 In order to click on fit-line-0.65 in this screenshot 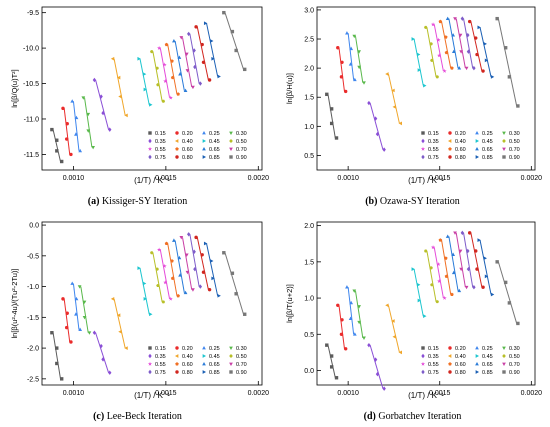, I will do `click(179, 65)`.